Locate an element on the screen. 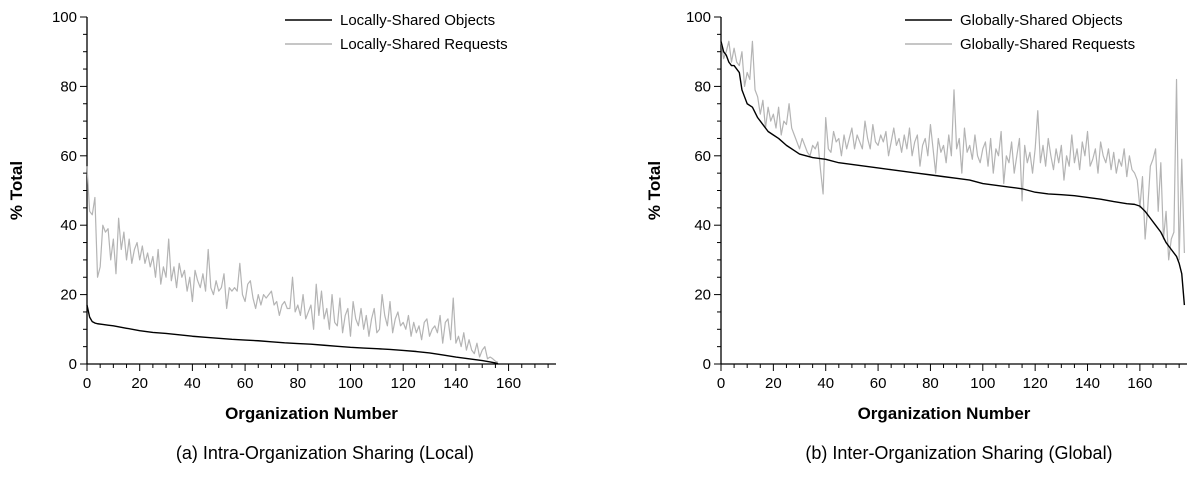 This screenshot has width=1196, height=497. series-line-locally-shared-requests is located at coordinates (292, 264).